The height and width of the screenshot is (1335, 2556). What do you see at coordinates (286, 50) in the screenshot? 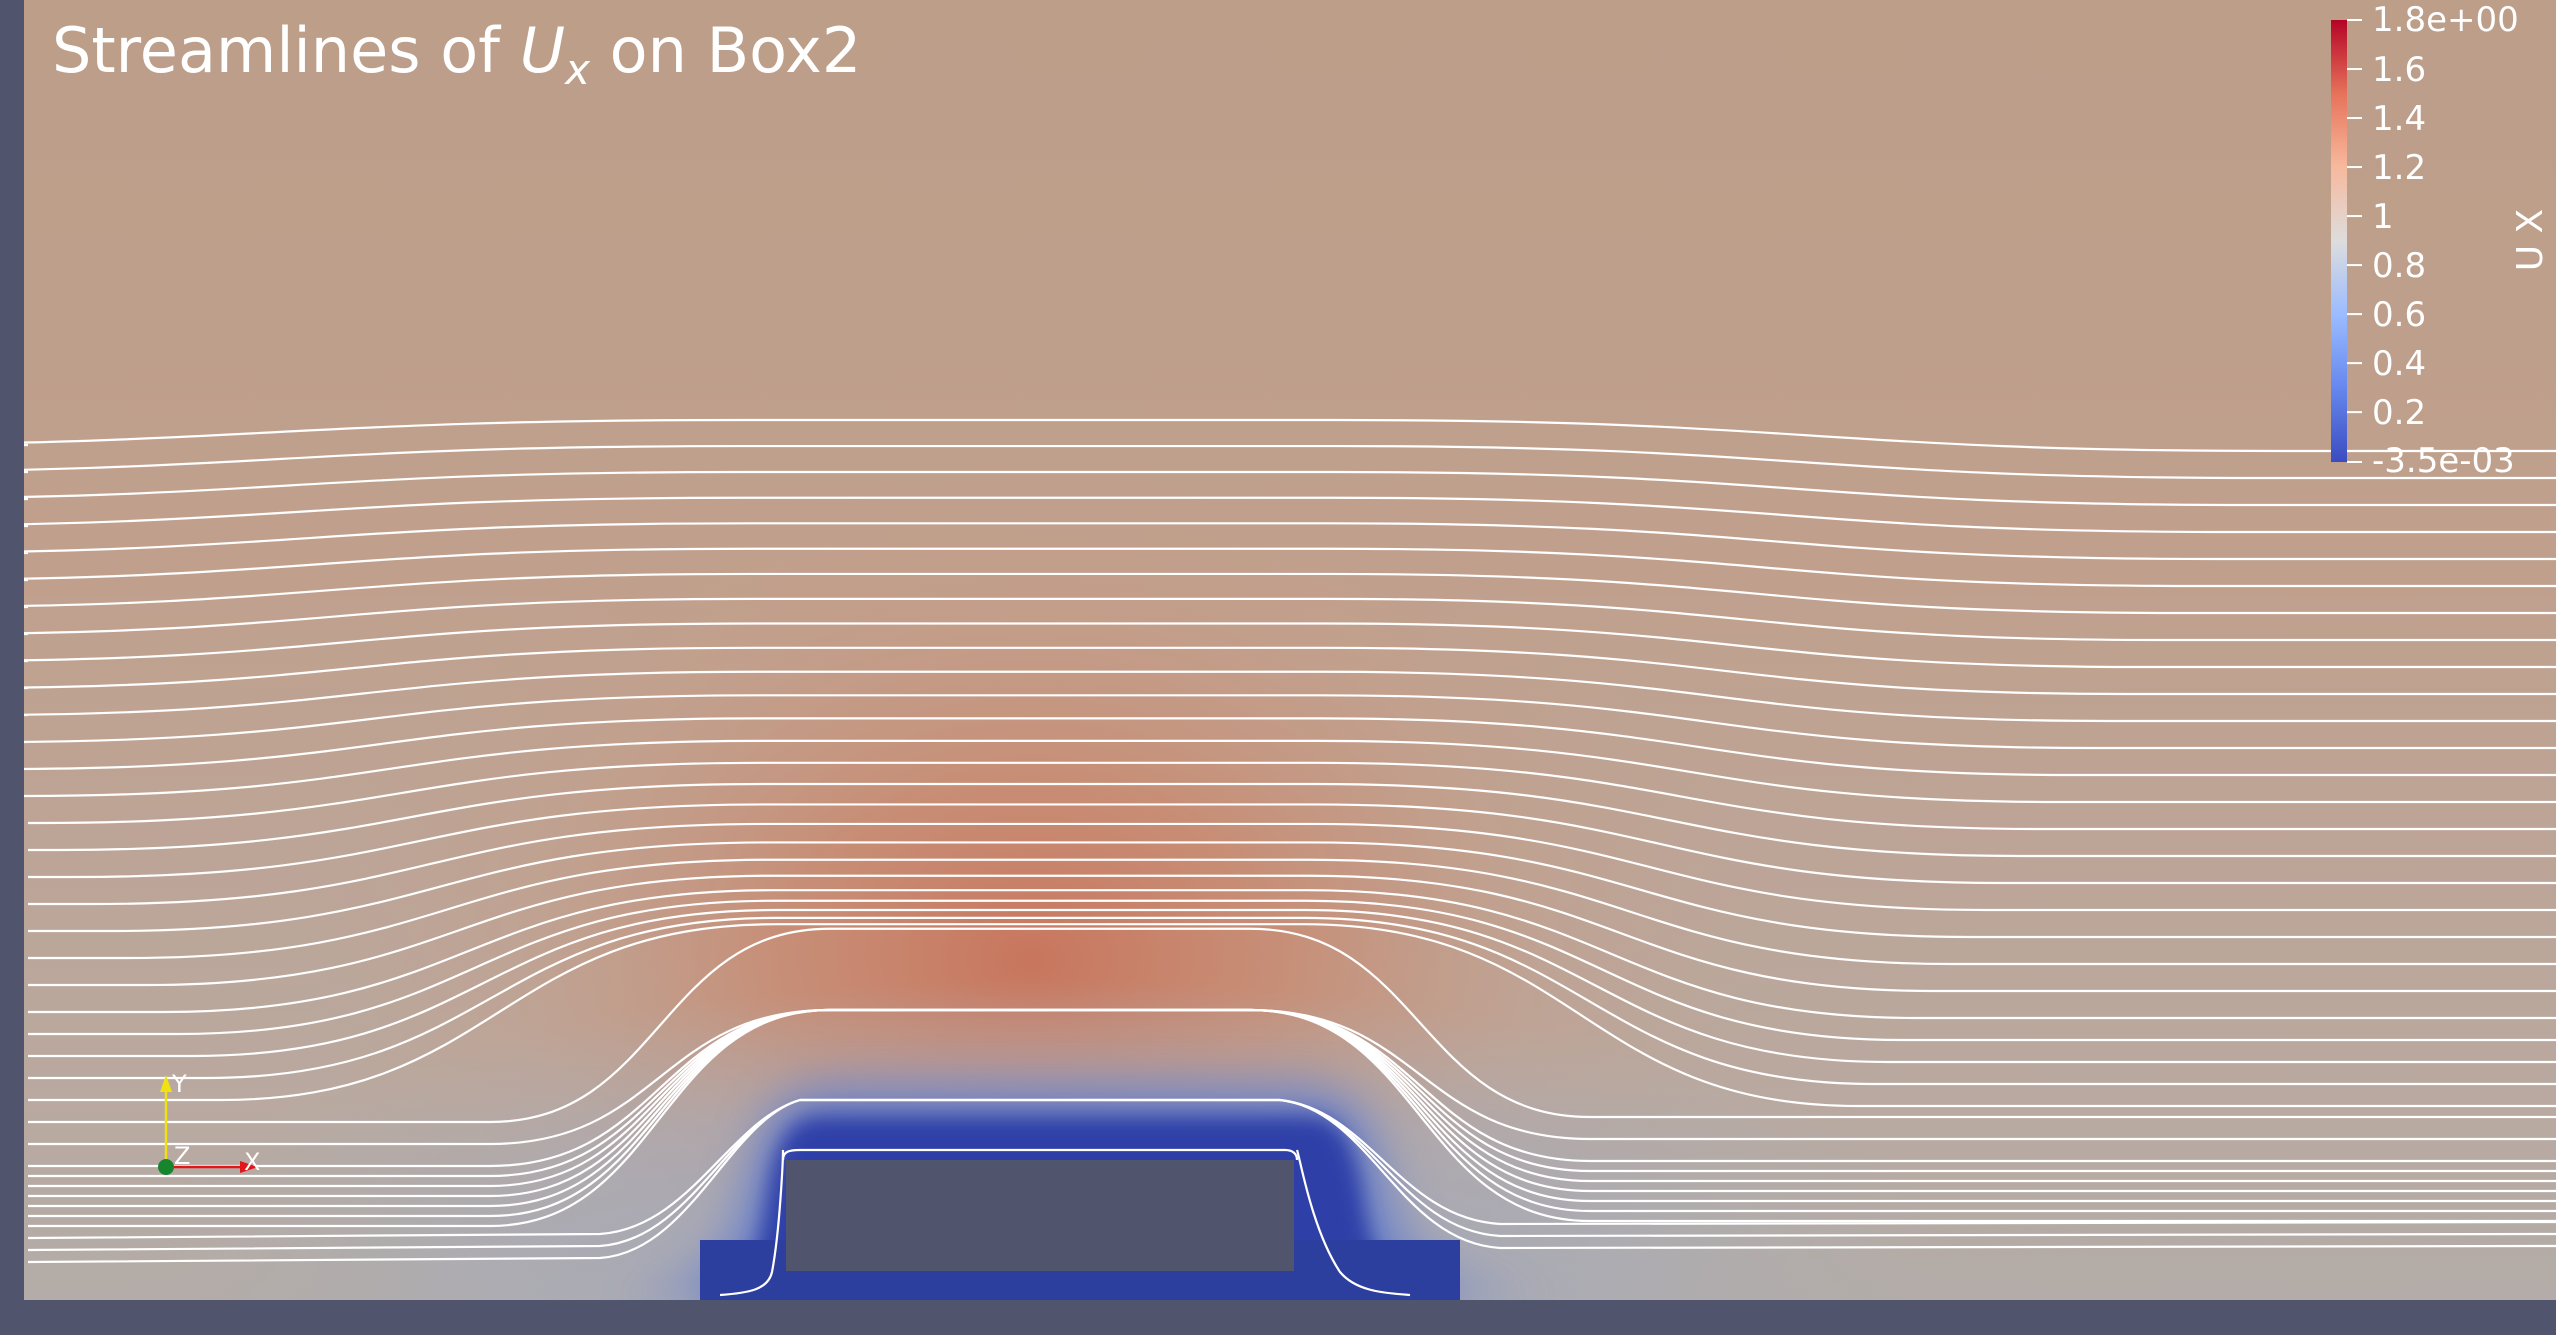
I see `title-prefix: Streamlines of` at bounding box center [286, 50].